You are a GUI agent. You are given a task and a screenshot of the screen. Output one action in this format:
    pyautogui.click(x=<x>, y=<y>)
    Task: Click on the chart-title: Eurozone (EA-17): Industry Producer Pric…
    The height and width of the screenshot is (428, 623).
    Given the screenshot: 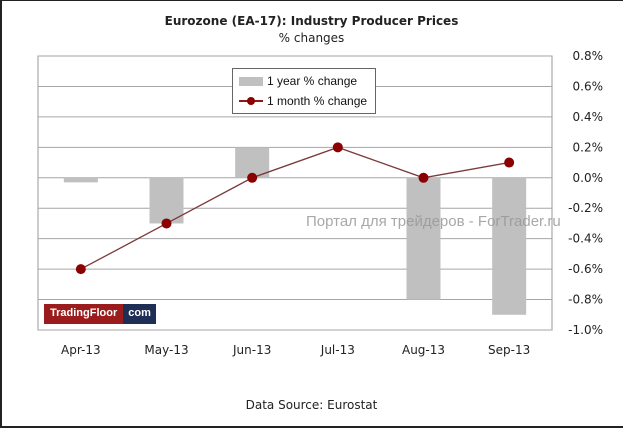 What is the action you would take?
    pyautogui.click(x=311, y=21)
    